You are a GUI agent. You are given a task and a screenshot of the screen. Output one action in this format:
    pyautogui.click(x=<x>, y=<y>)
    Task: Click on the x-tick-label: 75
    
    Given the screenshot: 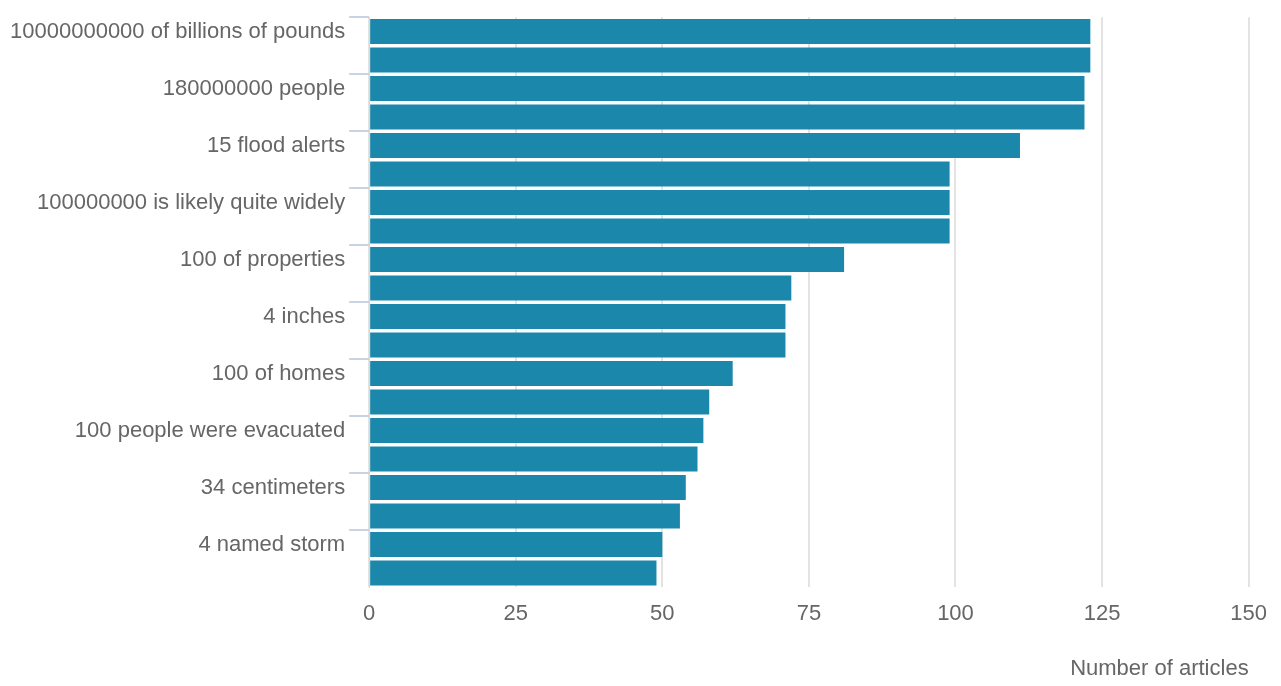 What is the action you would take?
    pyautogui.click(x=809, y=613)
    